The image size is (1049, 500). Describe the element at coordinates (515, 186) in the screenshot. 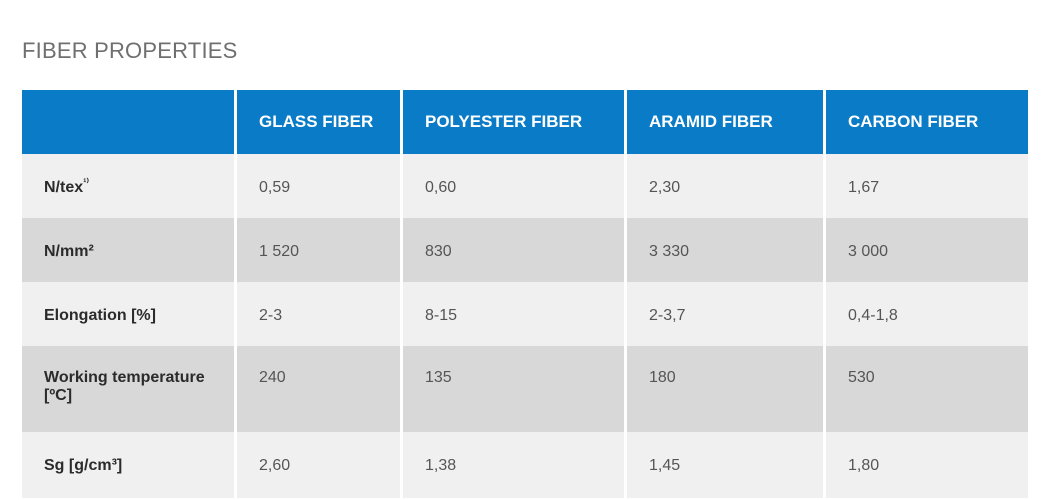

I see `table-cell: 0,60` at that location.